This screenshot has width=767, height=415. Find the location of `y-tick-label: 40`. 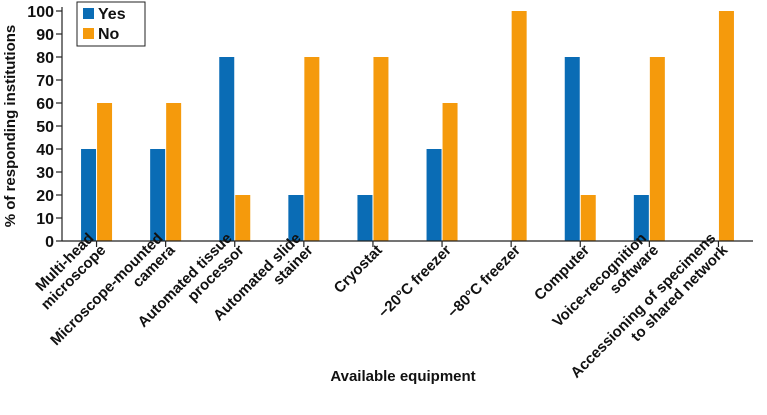

y-tick-label: 40 is located at coordinates (45, 150).